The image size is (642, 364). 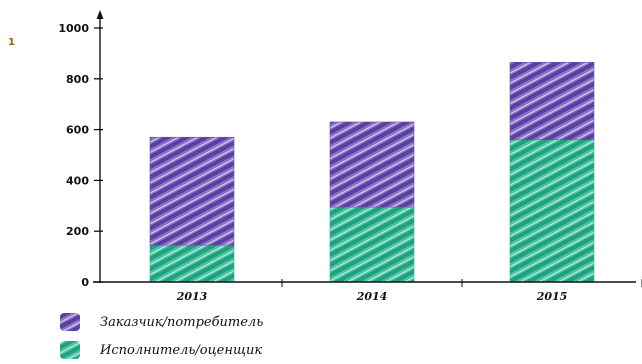 What do you see at coordinates (372, 164) in the screenshot?
I see `bar-2014-customer` at bounding box center [372, 164].